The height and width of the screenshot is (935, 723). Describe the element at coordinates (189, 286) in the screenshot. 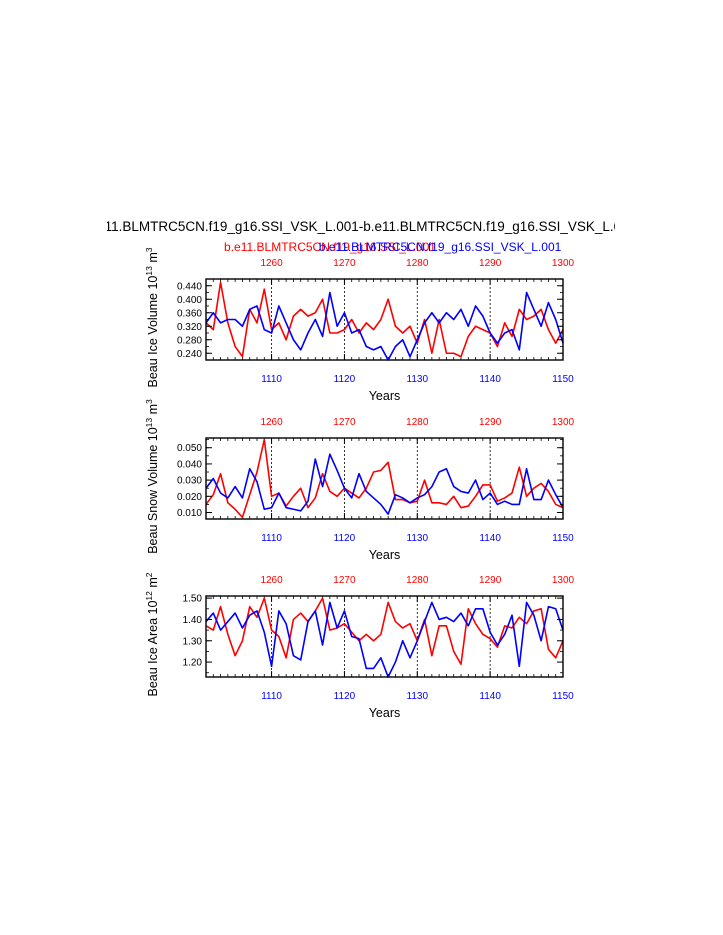

I see `y-tick-label: 0.440` at that location.